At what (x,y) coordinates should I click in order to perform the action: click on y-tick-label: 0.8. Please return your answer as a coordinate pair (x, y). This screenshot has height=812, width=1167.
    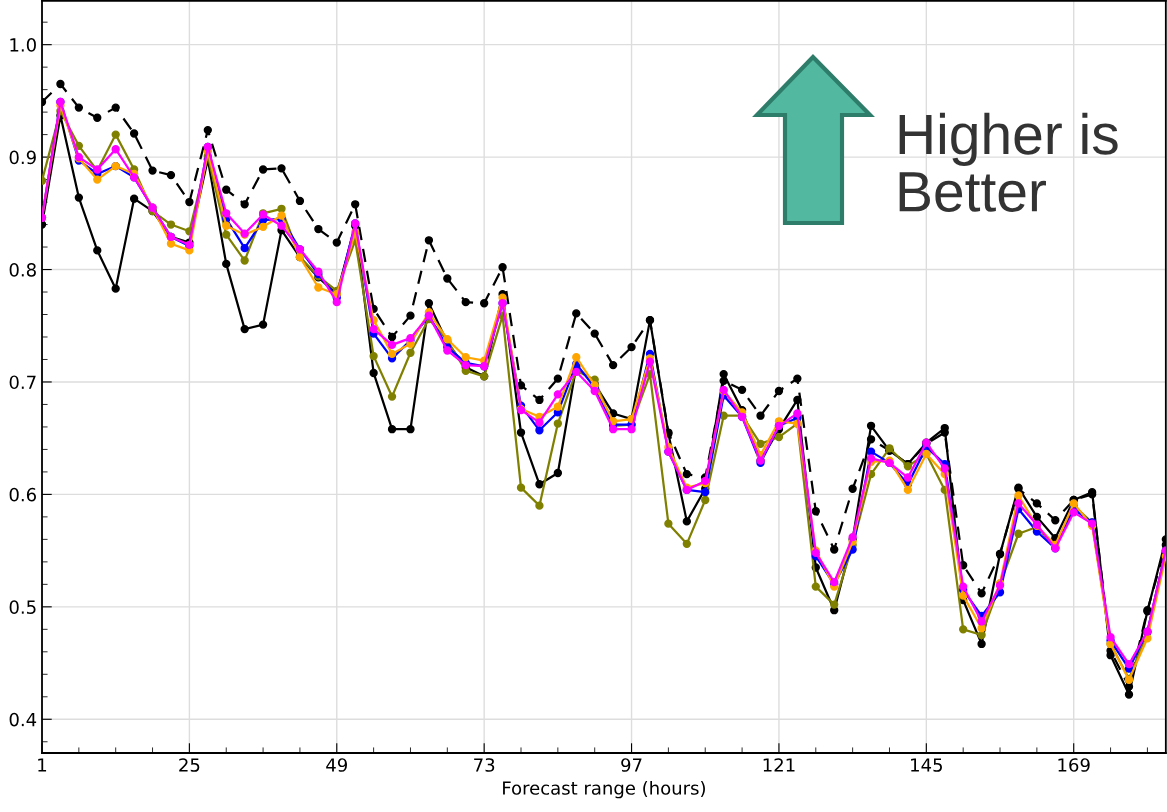
    Looking at the image, I should click on (22, 269).